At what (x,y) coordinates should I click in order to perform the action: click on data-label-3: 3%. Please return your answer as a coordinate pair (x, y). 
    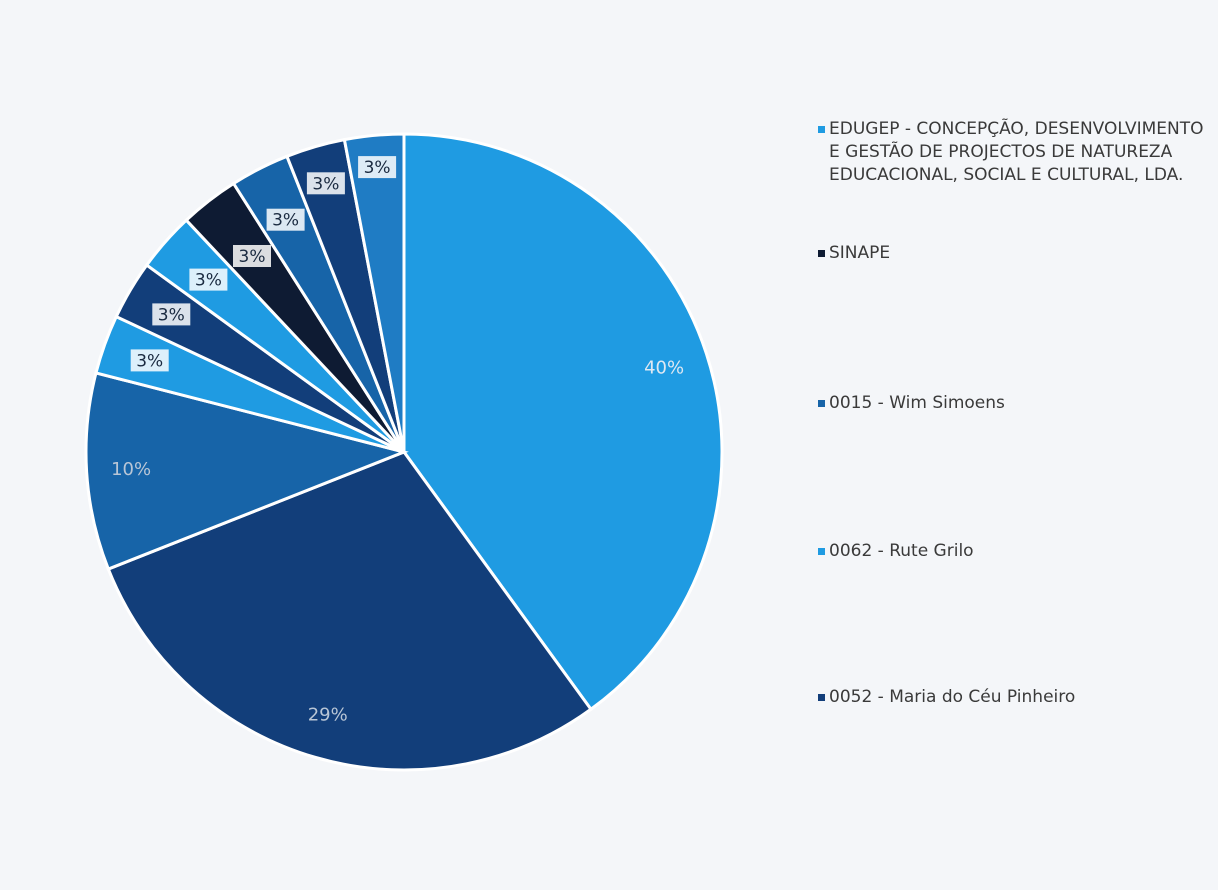
    Looking at the image, I should click on (149, 361).